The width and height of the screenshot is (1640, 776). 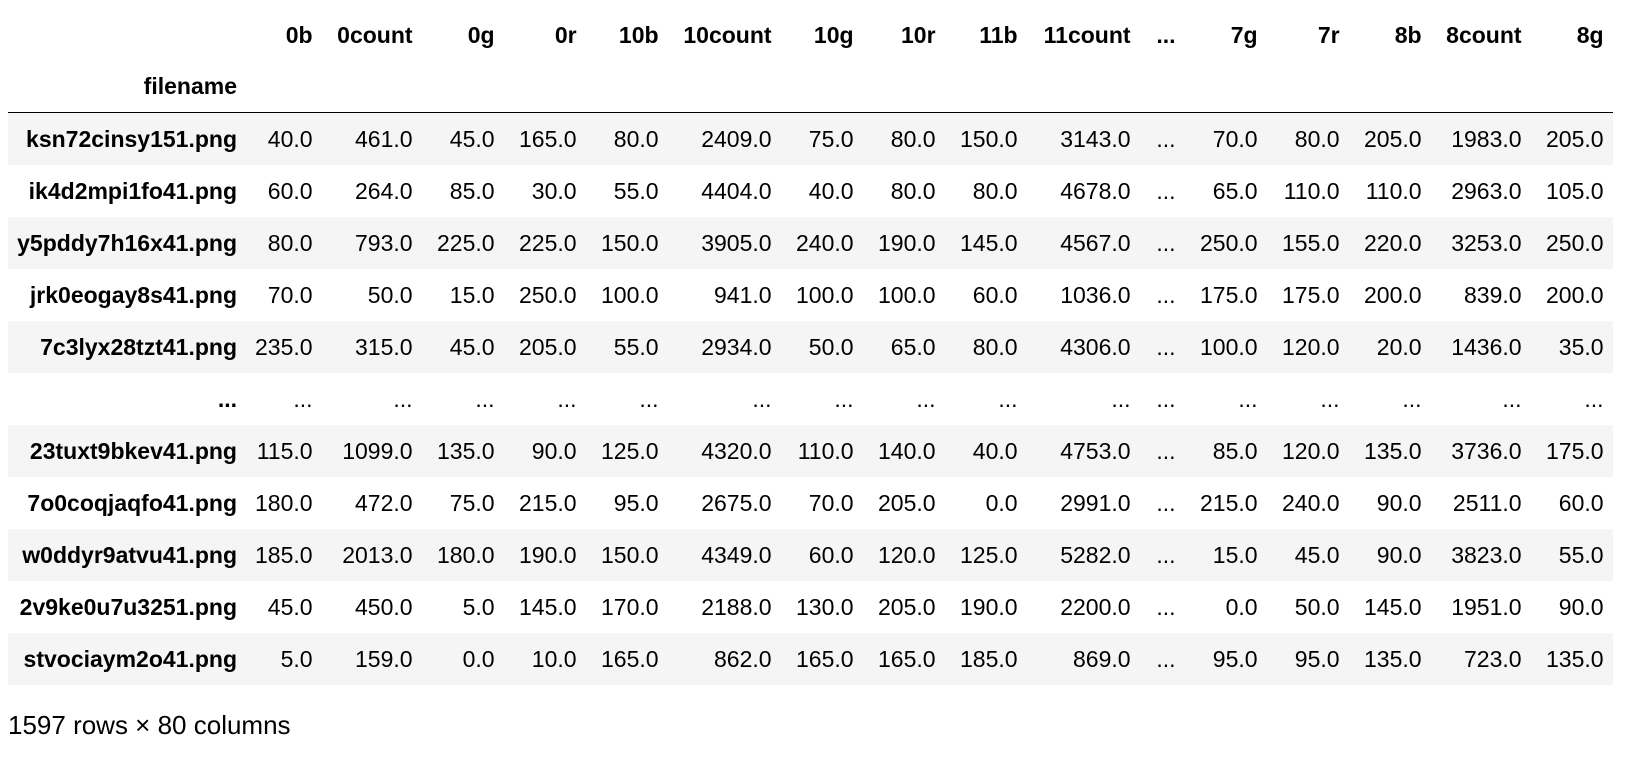 I want to click on table-cell: 185.0, so click(x=284, y=554).